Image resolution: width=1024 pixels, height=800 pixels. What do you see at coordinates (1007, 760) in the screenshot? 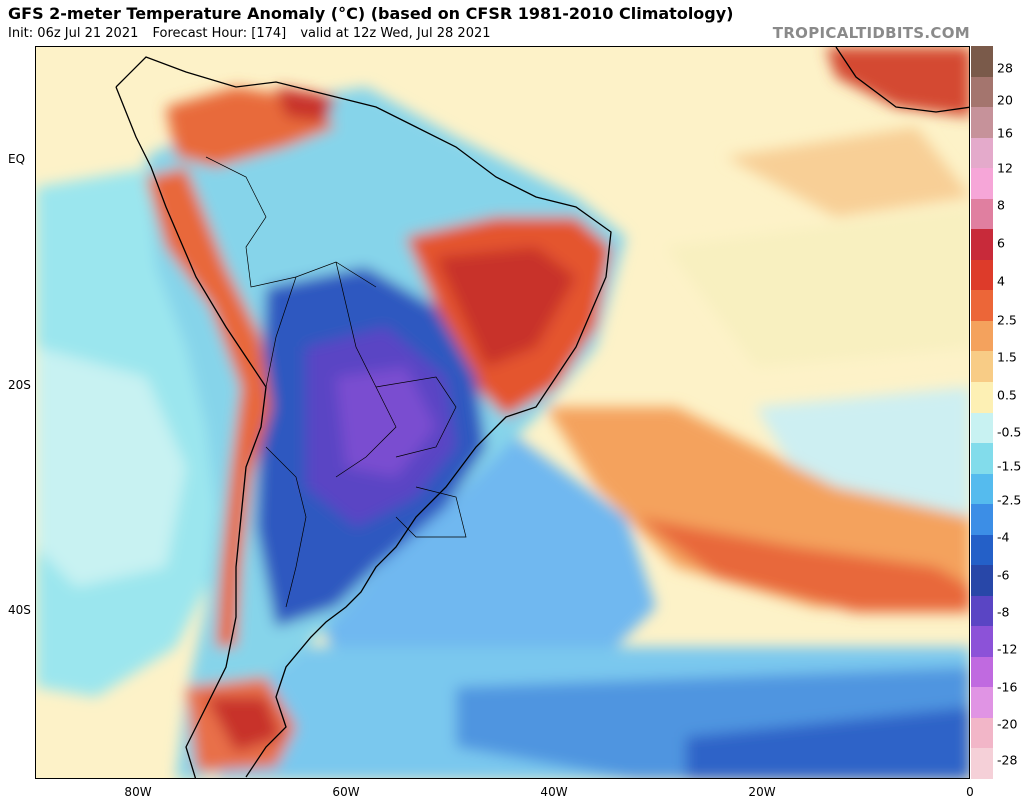
I see `colorbar-label: -28` at bounding box center [1007, 760].